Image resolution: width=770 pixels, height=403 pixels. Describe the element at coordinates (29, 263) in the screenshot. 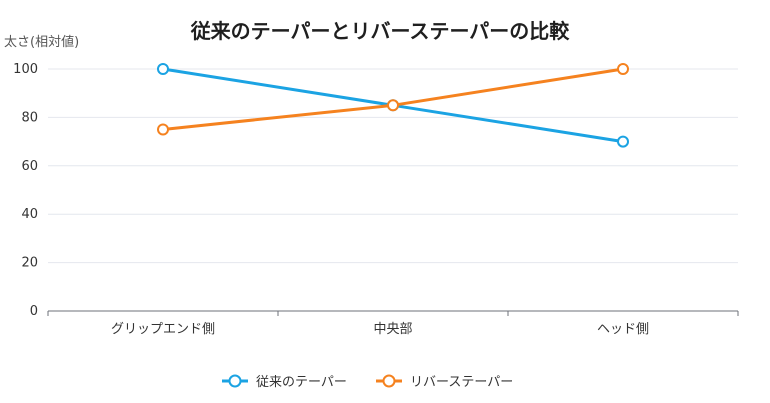

I see `y-tick-label: 20` at that location.